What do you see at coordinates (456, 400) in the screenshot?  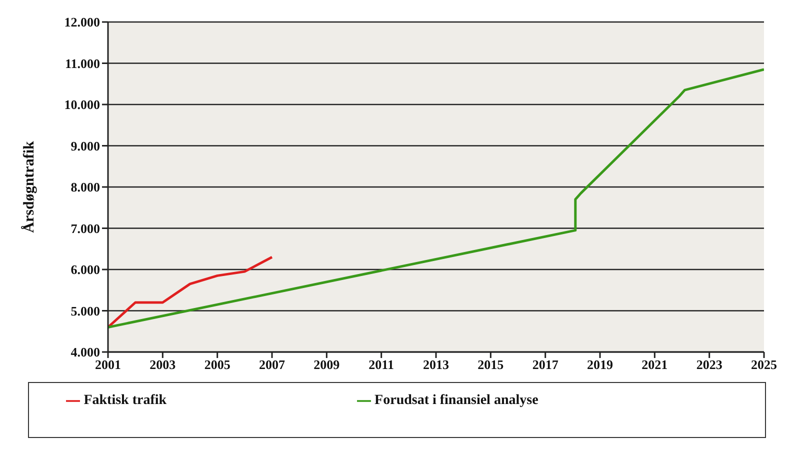 I see `legend-label: Forudsat i finansiel analyse` at bounding box center [456, 400].